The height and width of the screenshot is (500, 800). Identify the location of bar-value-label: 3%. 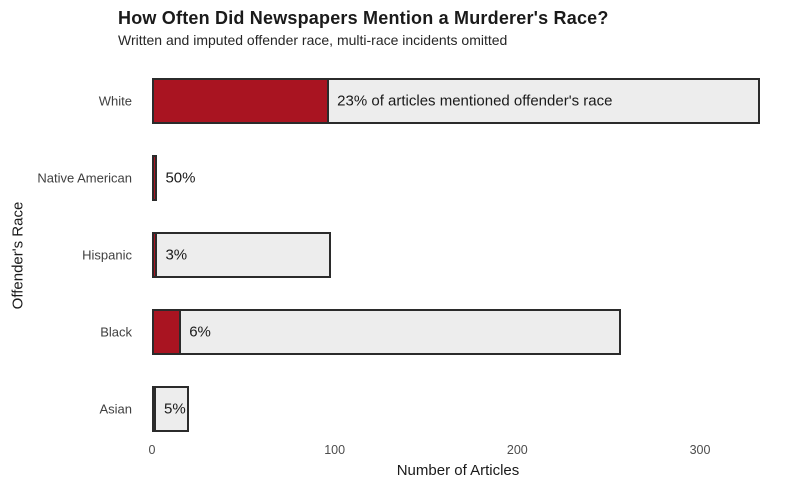
(176, 255).